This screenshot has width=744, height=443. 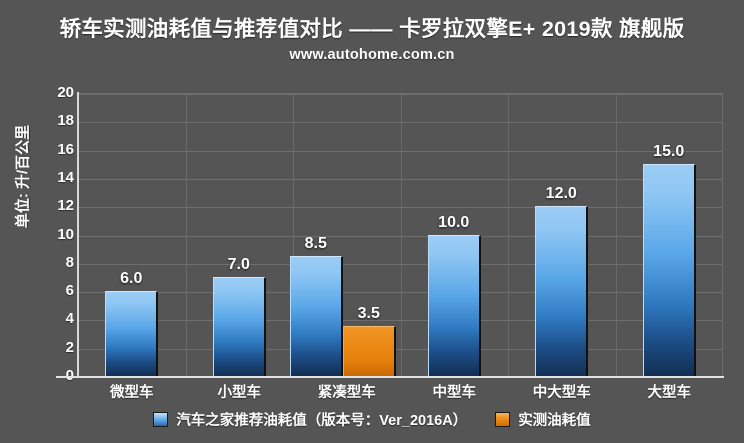 What do you see at coordinates (161, 419) in the screenshot?
I see `legend-swatch-recommended-icon` at bounding box center [161, 419].